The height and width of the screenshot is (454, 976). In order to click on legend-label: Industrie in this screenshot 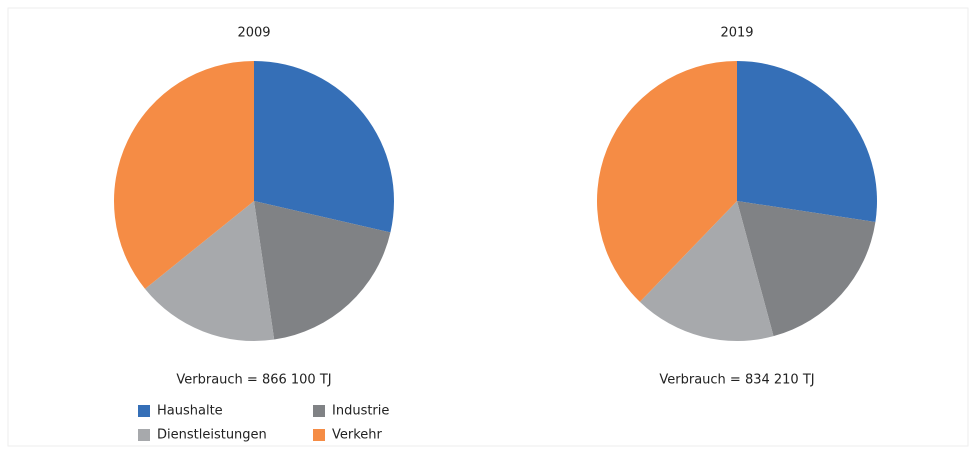, I will do `click(360, 411)`.